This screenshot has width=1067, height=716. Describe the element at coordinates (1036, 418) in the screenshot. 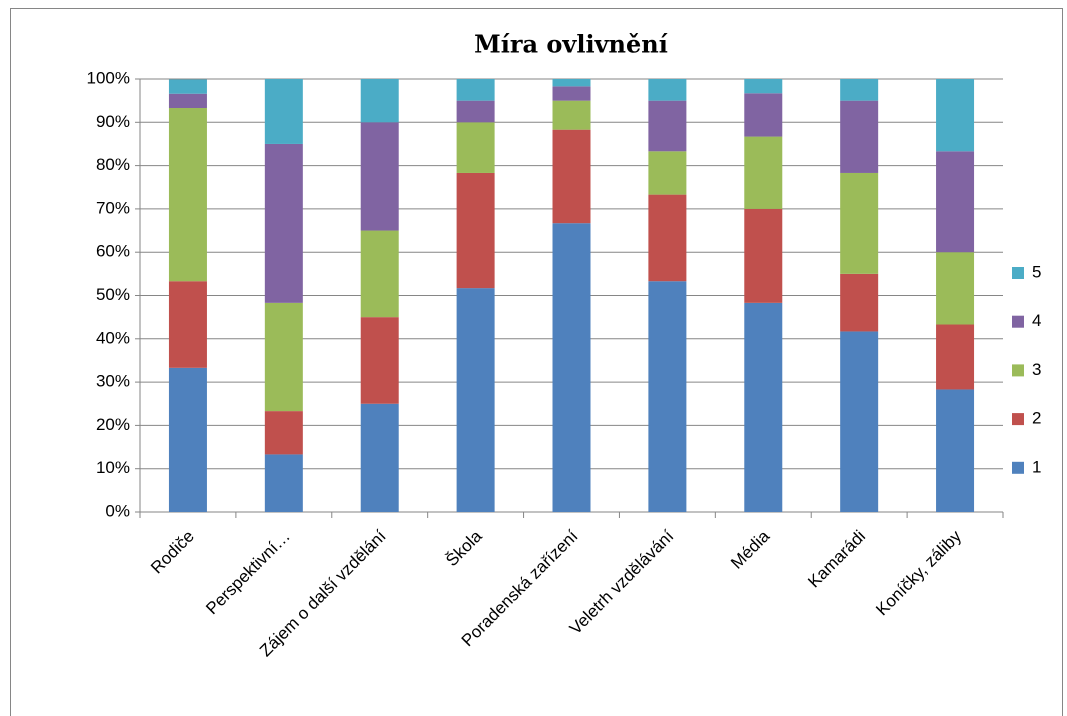

I see `legend-label: 2` at that location.